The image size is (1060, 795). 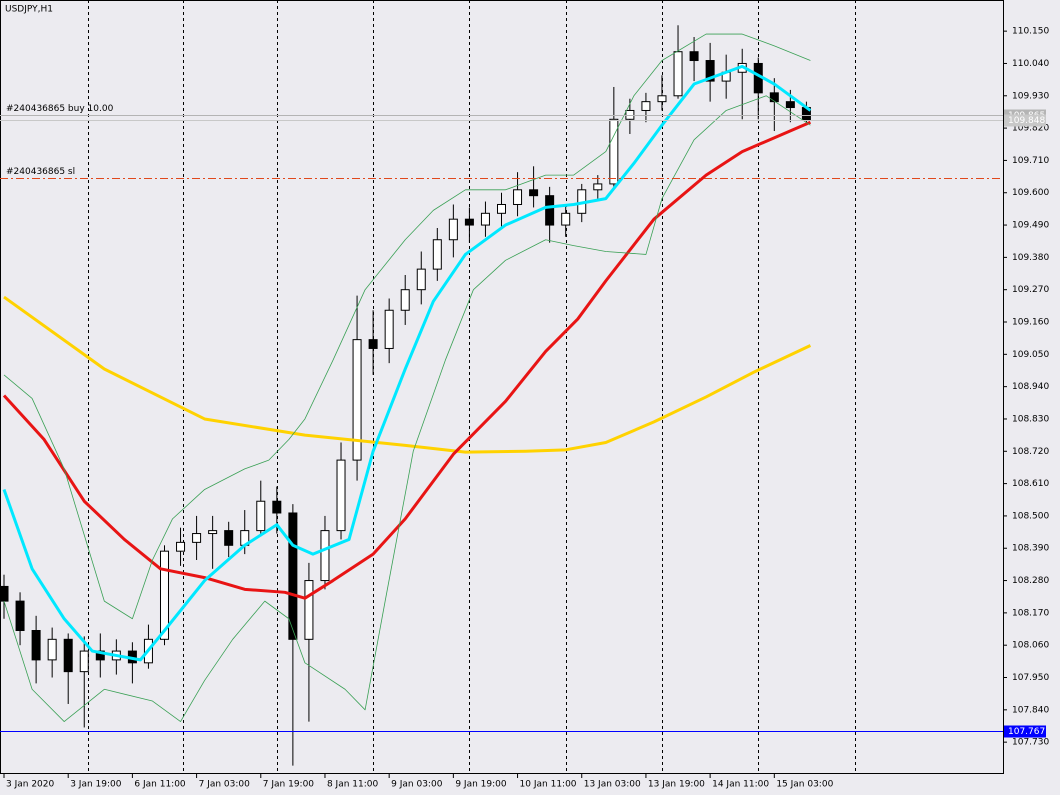 What do you see at coordinates (1030, 419) in the screenshot?
I see `y-tick-label: 108.830` at bounding box center [1030, 419].